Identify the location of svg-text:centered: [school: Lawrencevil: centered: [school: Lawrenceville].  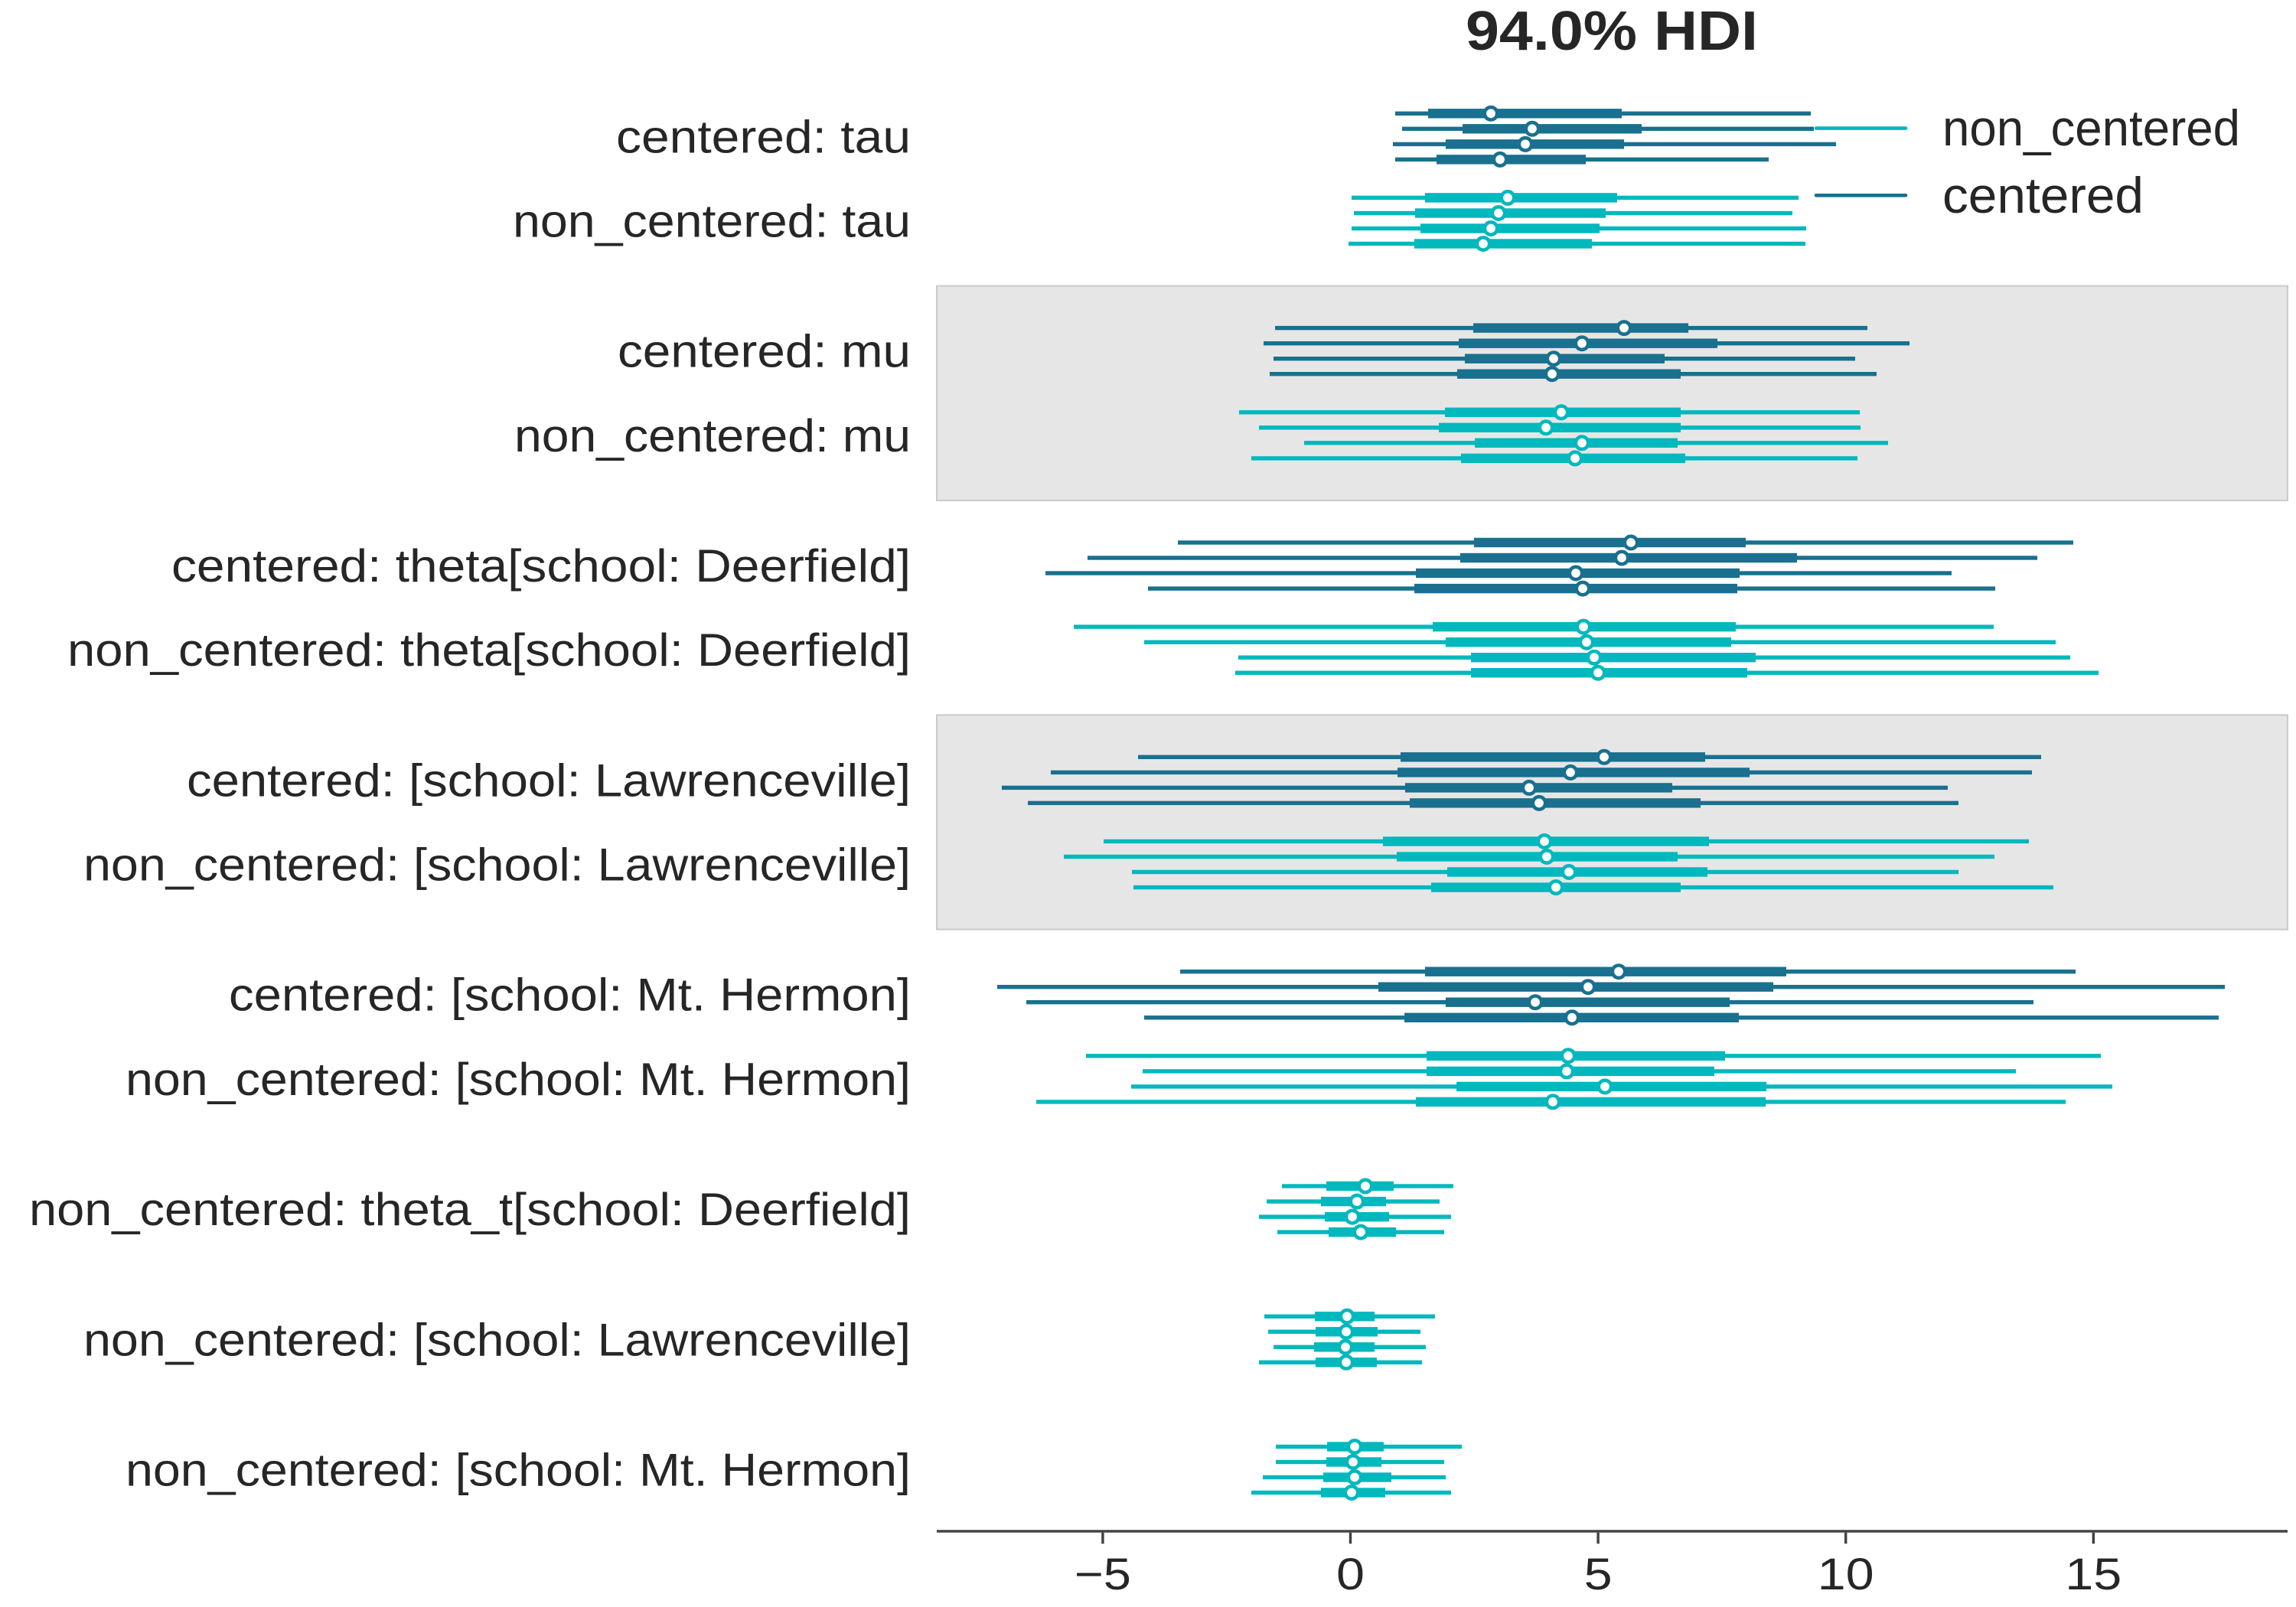
(549, 781).